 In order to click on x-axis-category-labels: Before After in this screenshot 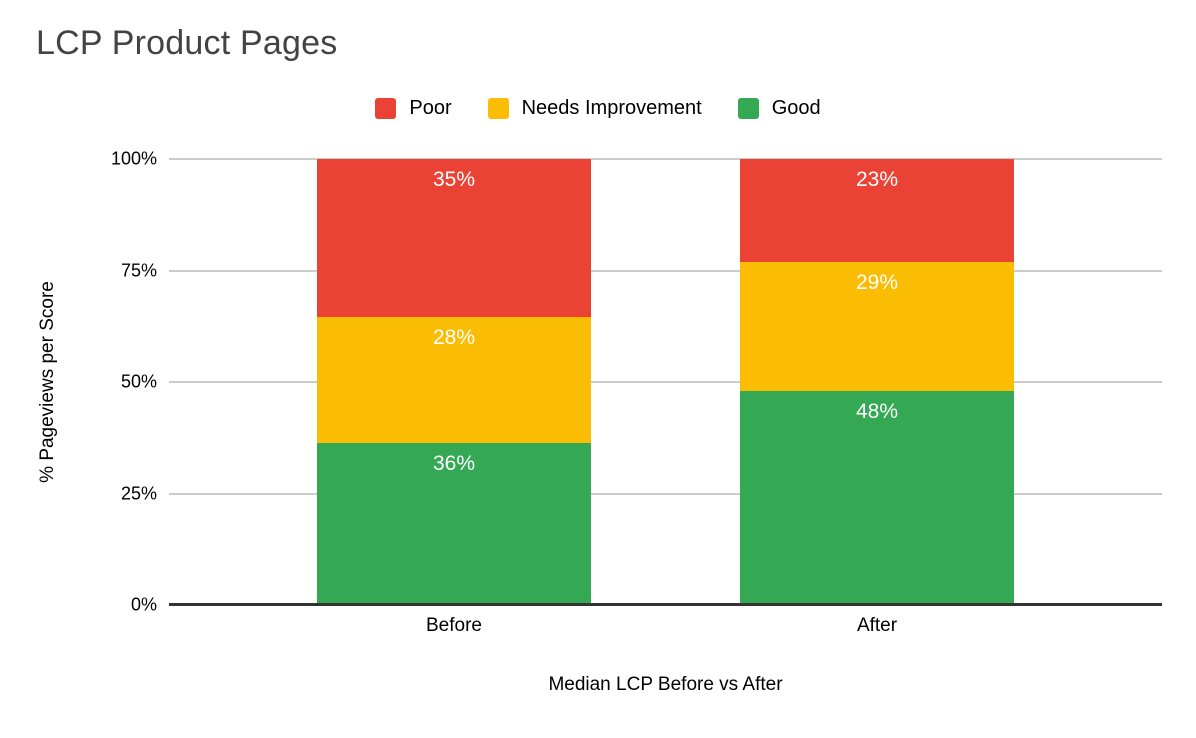, I will do `click(665, 628)`.